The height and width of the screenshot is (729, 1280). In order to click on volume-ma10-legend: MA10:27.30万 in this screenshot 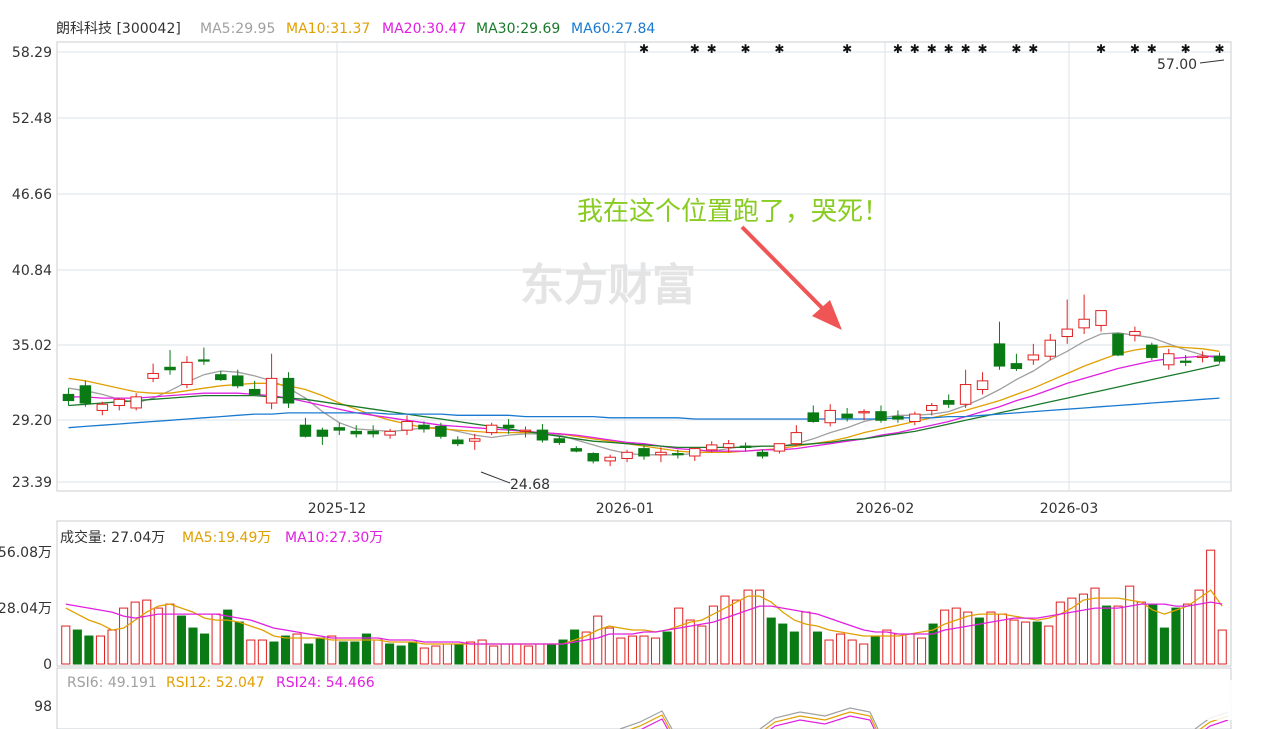, I will do `click(334, 538)`.